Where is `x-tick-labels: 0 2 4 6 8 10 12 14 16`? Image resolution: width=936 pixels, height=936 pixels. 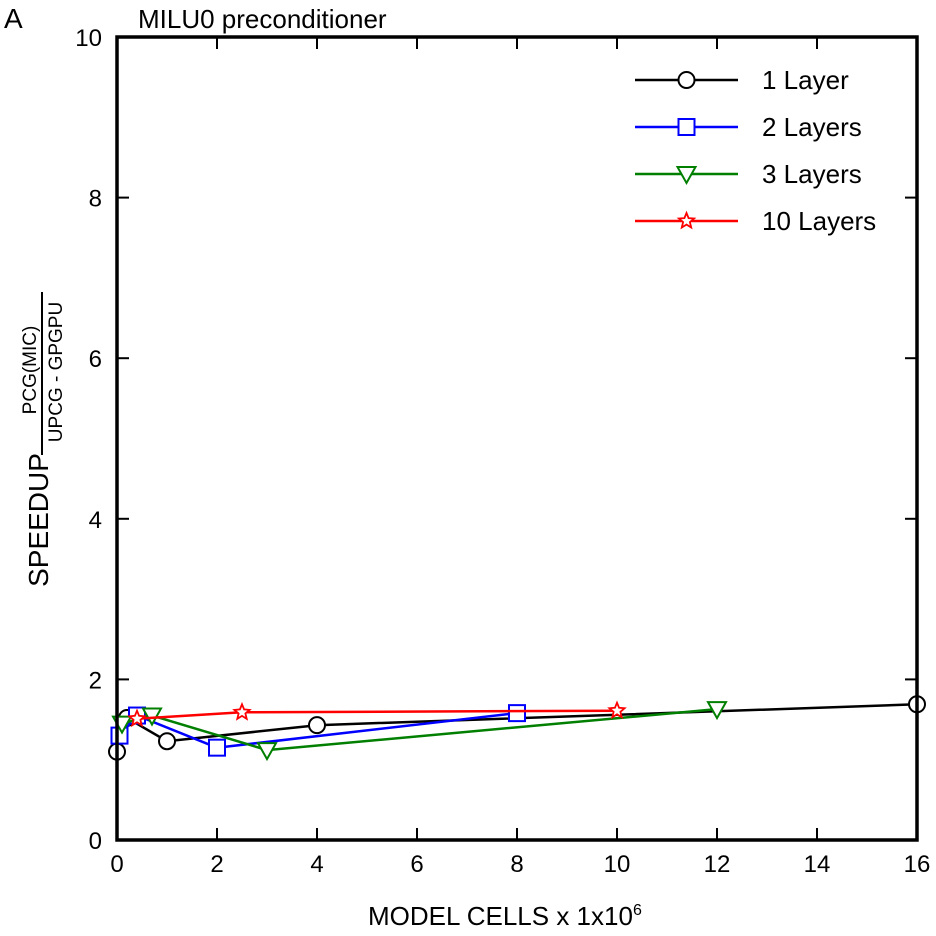 x-tick-labels: 0 2 4 6 8 10 12 14 16 is located at coordinates (520, 864).